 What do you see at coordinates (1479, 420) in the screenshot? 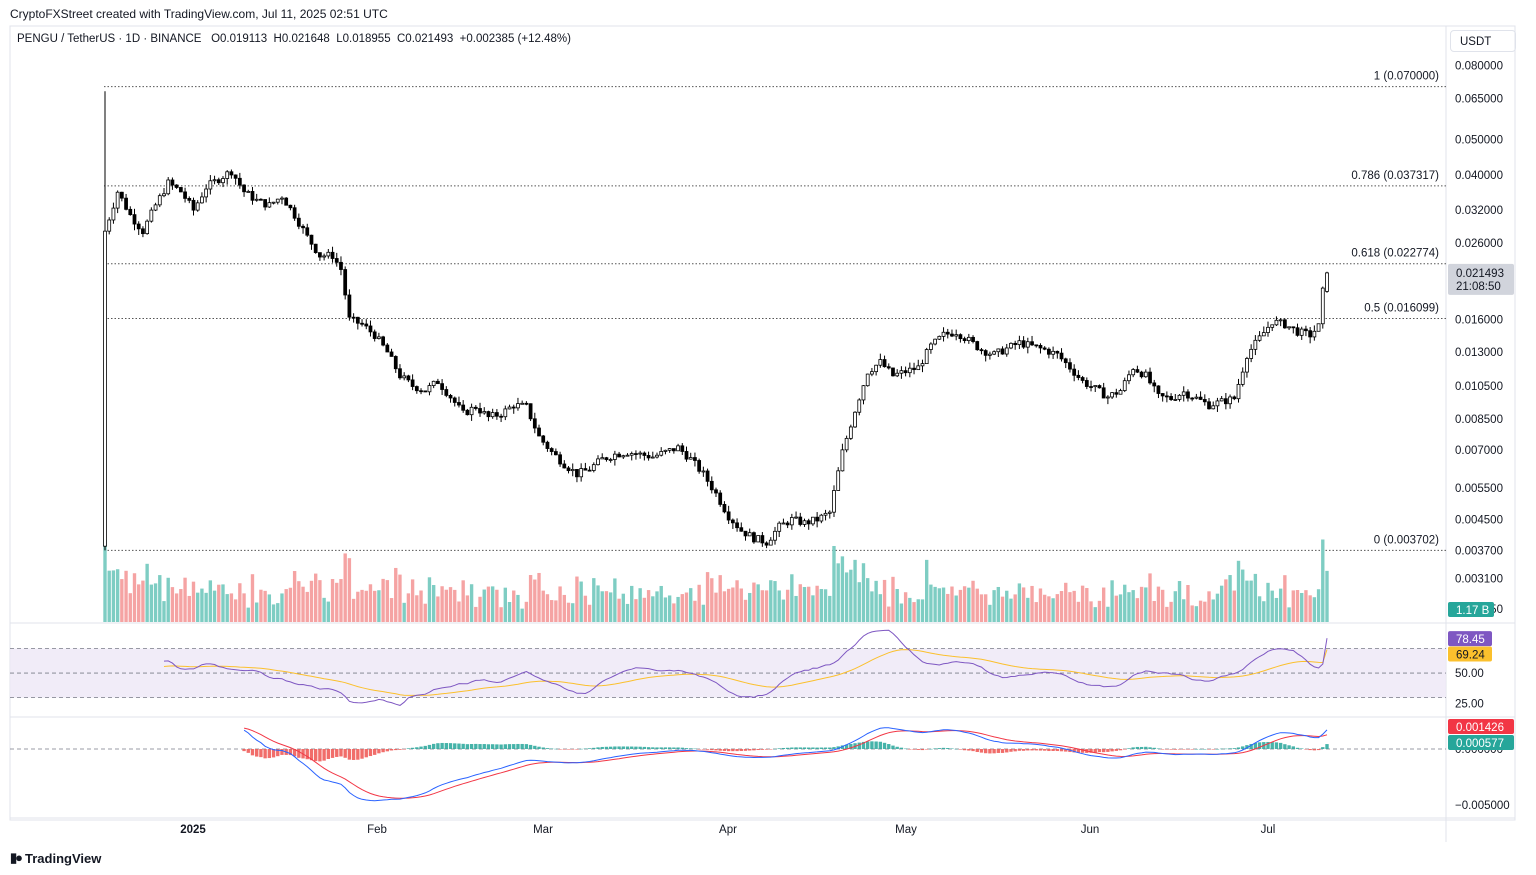
I see `price-tick-label: 0.008500` at bounding box center [1479, 420].